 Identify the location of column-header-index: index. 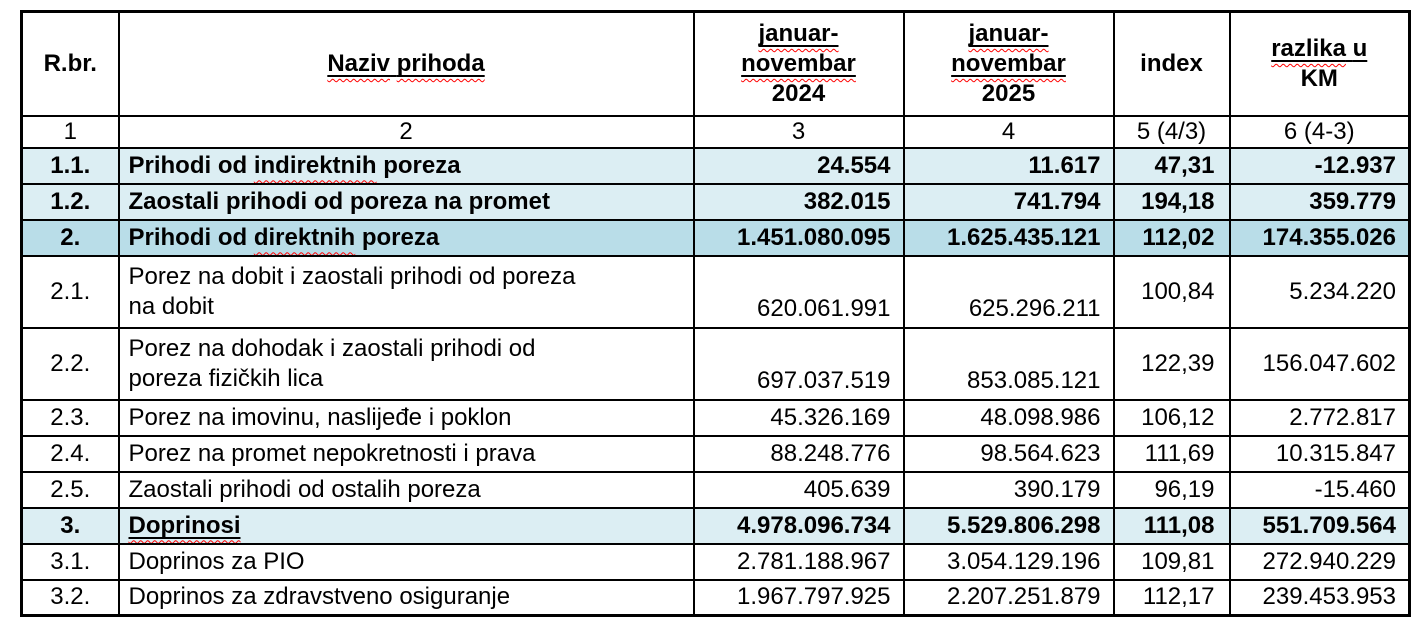
(1171, 63).